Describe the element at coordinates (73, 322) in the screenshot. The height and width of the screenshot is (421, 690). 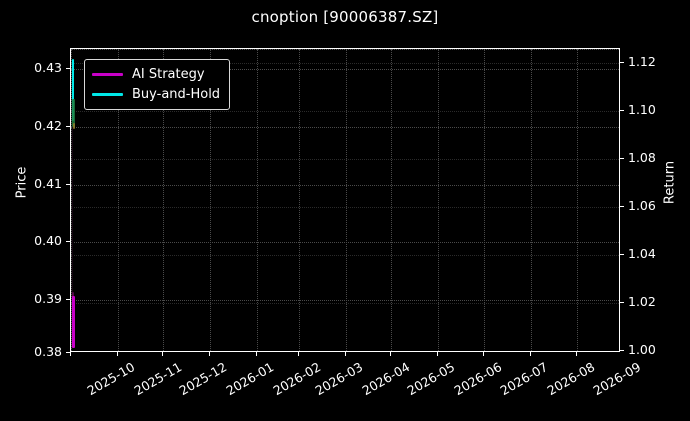
I see `series-line-ai-strategy` at that location.